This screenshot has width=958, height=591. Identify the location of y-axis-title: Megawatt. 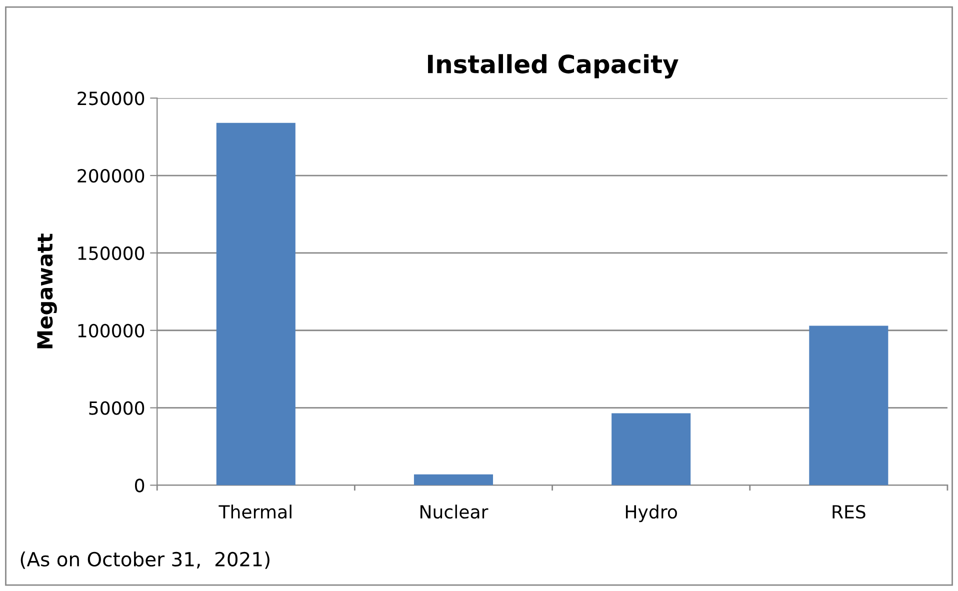
(47, 291).